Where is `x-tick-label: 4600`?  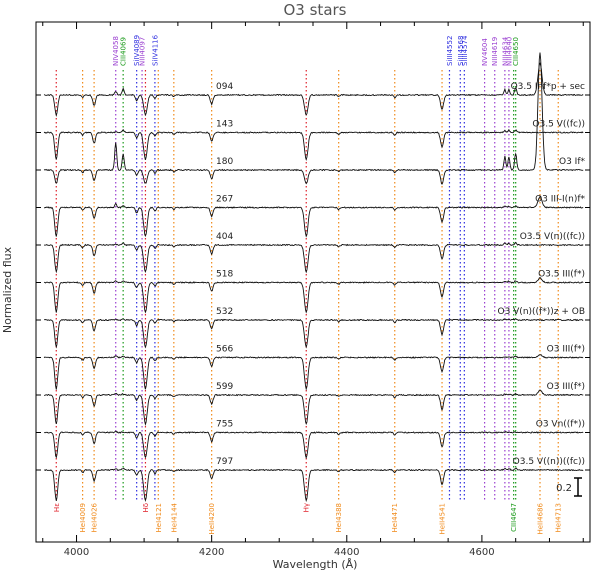
x-tick-label: 4600 is located at coordinates (481, 552).